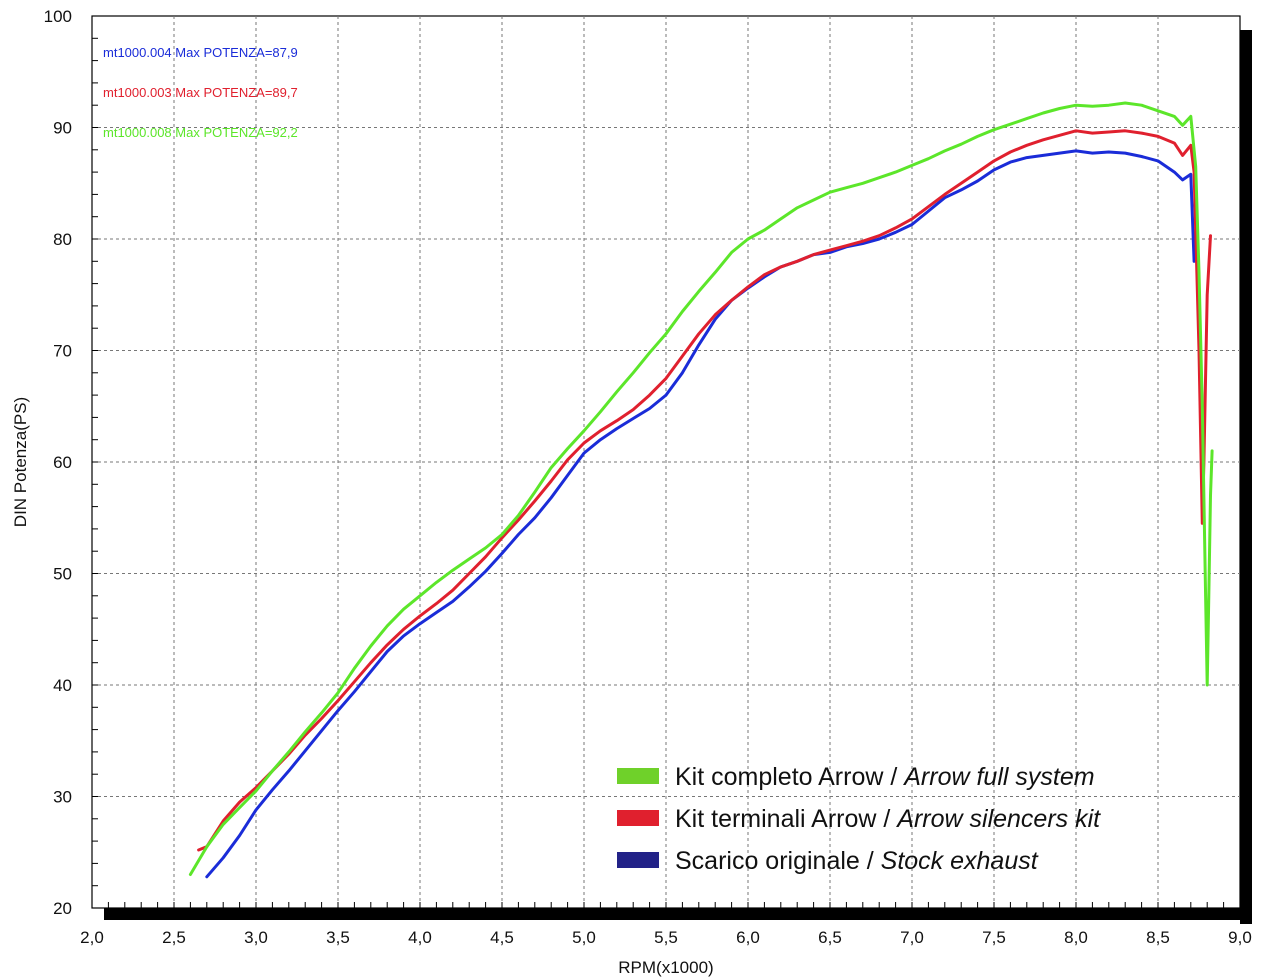  I want to click on x-tick-label: 3,5, so click(338, 937).